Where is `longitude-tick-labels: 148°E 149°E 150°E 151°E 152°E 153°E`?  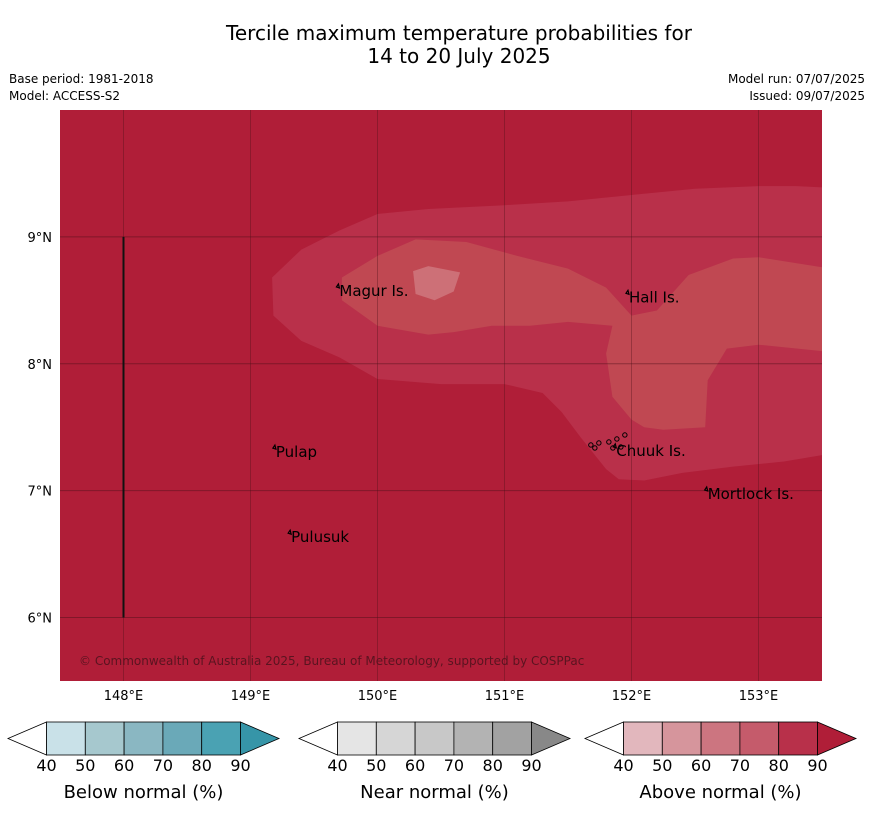 longitude-tick-labels: 148°E 149°E 150°E 151°E 152°E 153°E is located at coordinates (441, 696).